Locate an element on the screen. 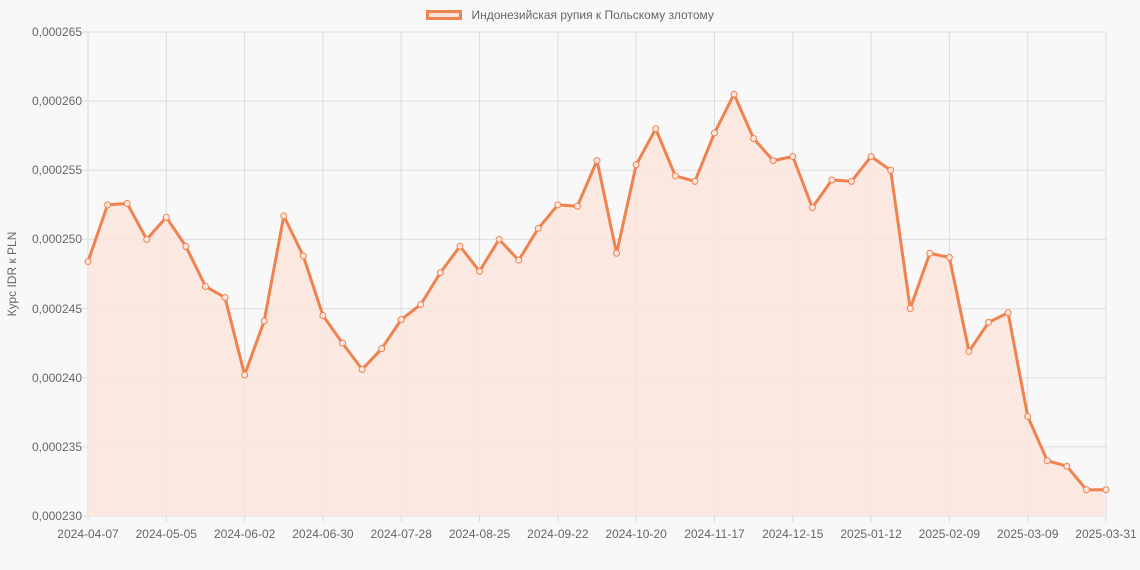 The image size is (1140, 570). y-tick-label: 0,000245 is located at coordinates (56, 308).